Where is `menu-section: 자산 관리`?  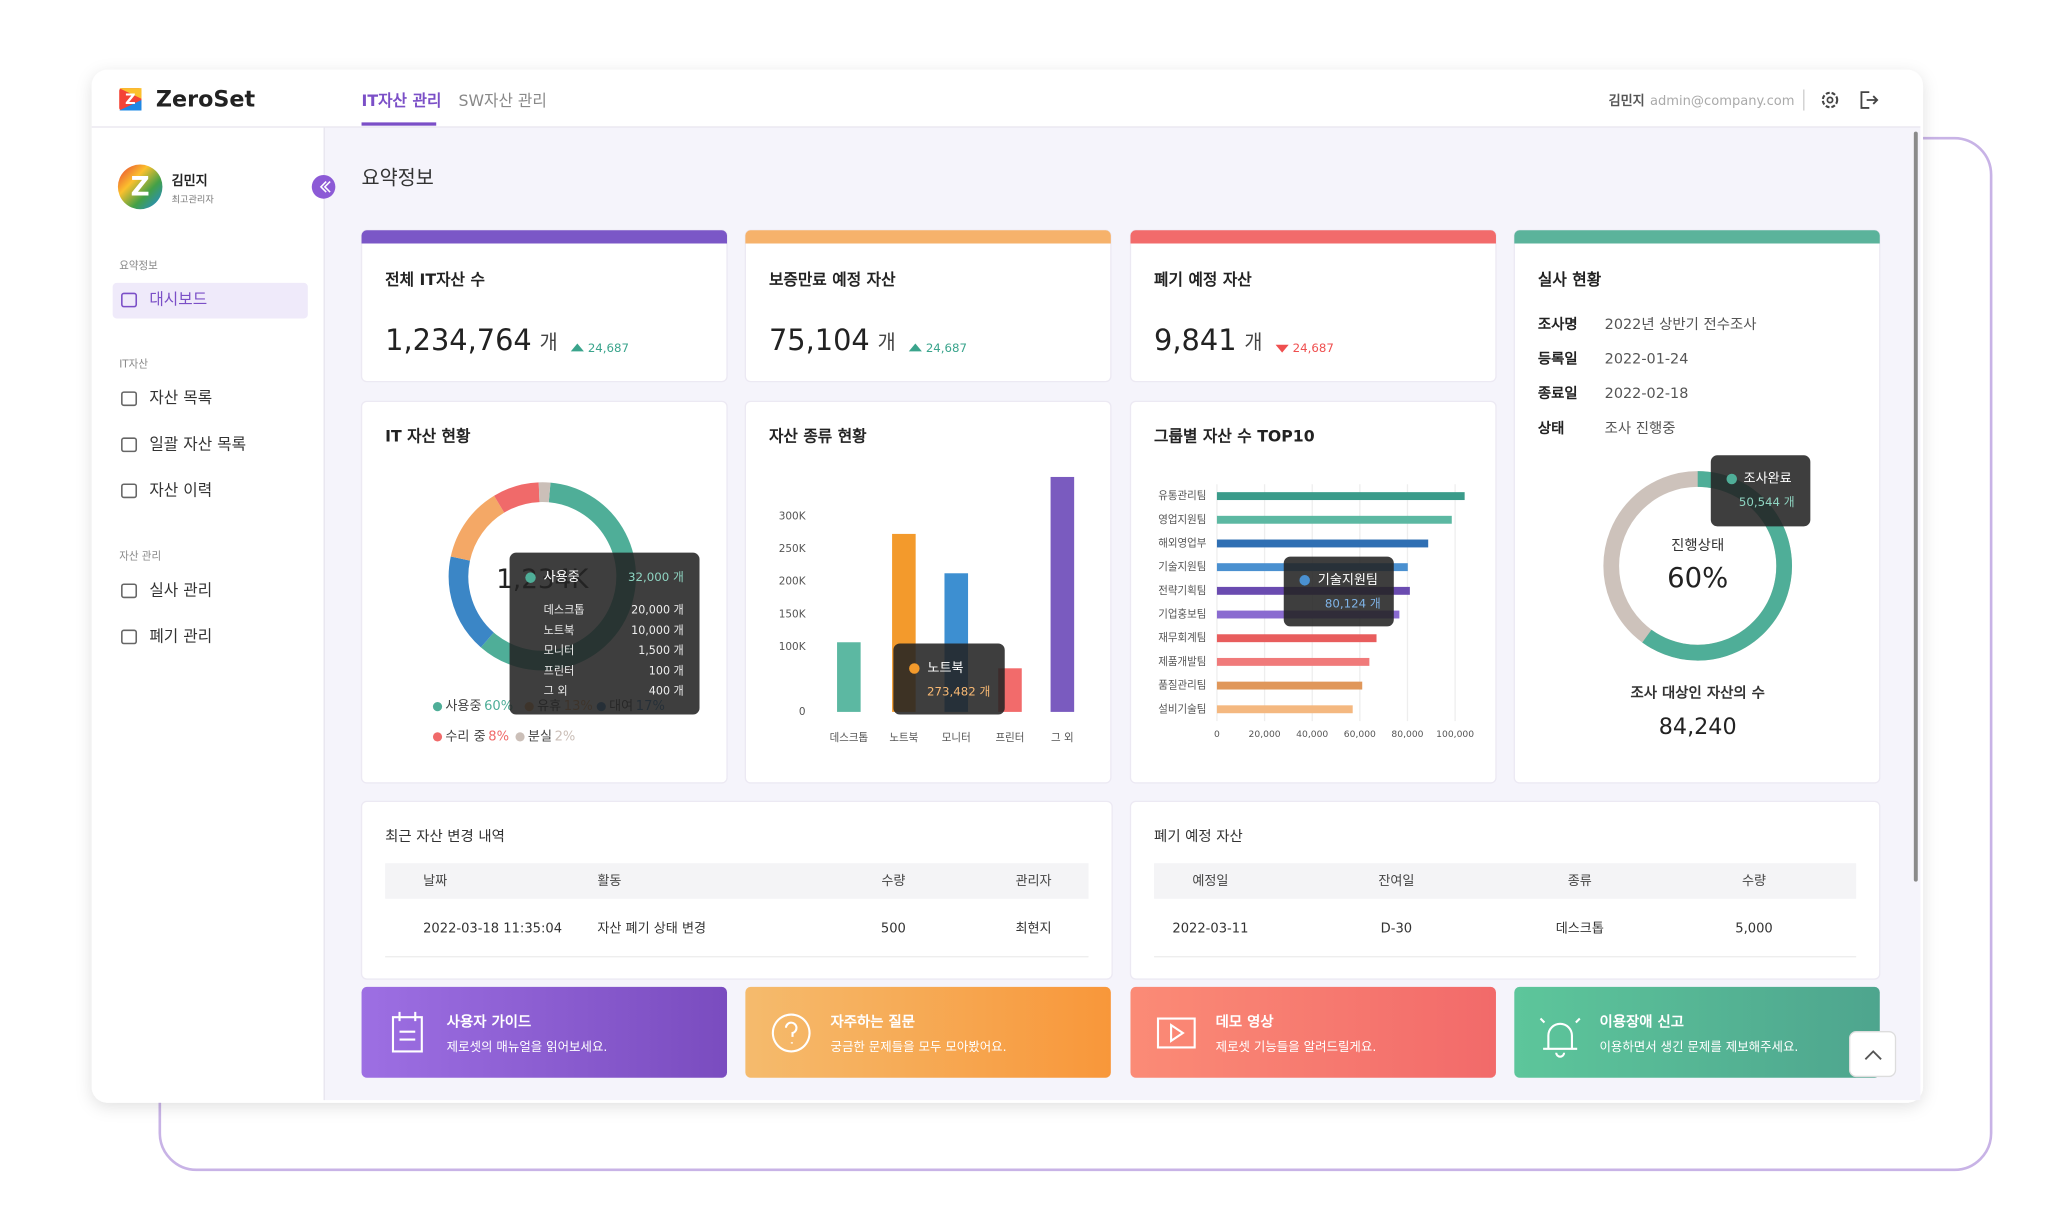
menu-section: 자산 관리 is located at coordinates (140, 557).